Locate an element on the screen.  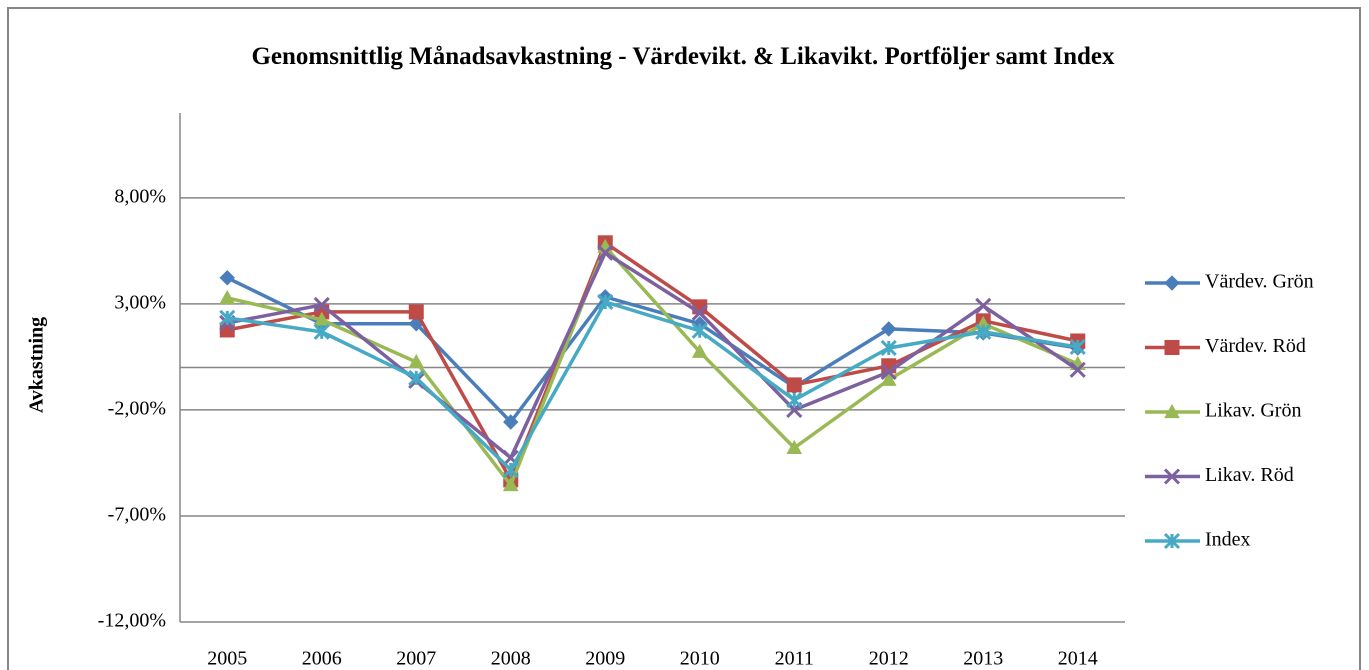
x-tick-label: 2010 is located at coordinates (700, 659).